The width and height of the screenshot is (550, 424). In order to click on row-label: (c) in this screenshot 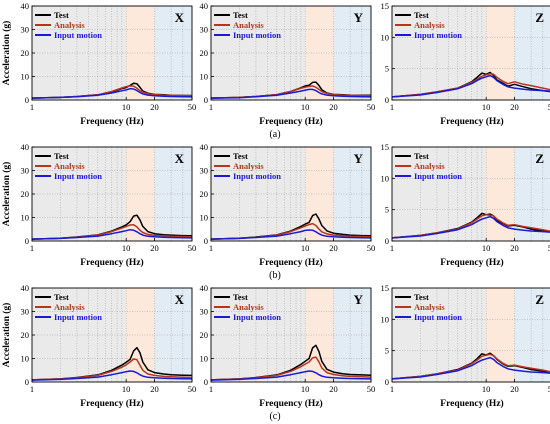, I will do `click(274, 416)`.